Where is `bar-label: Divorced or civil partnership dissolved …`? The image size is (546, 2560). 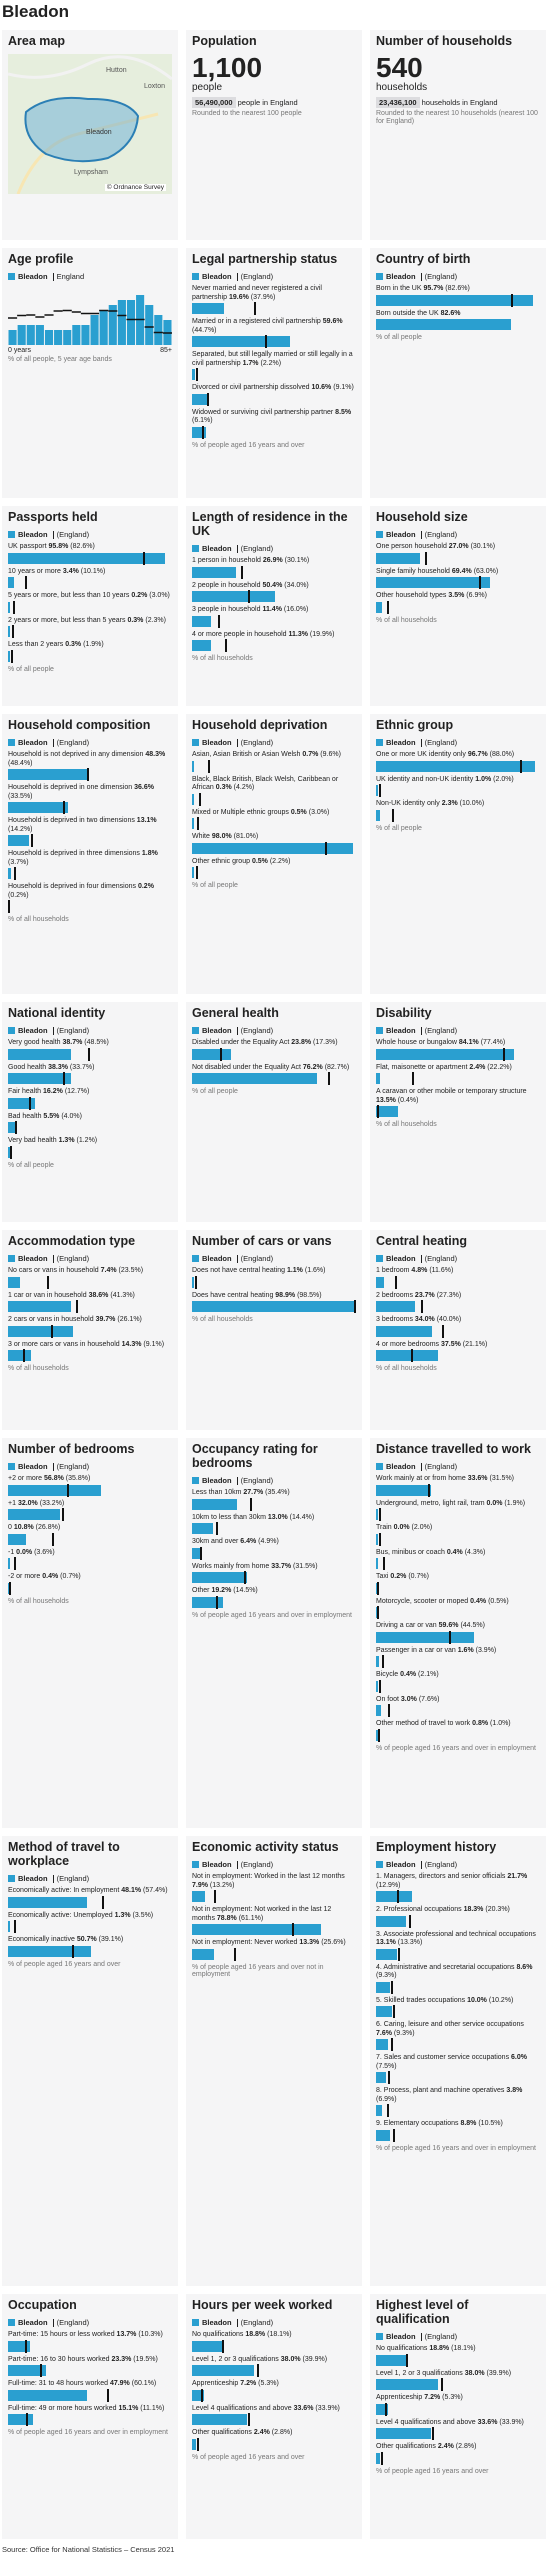 bar-label: Divorced or civil partnership dissolved … is located at coordinates (273, 387).